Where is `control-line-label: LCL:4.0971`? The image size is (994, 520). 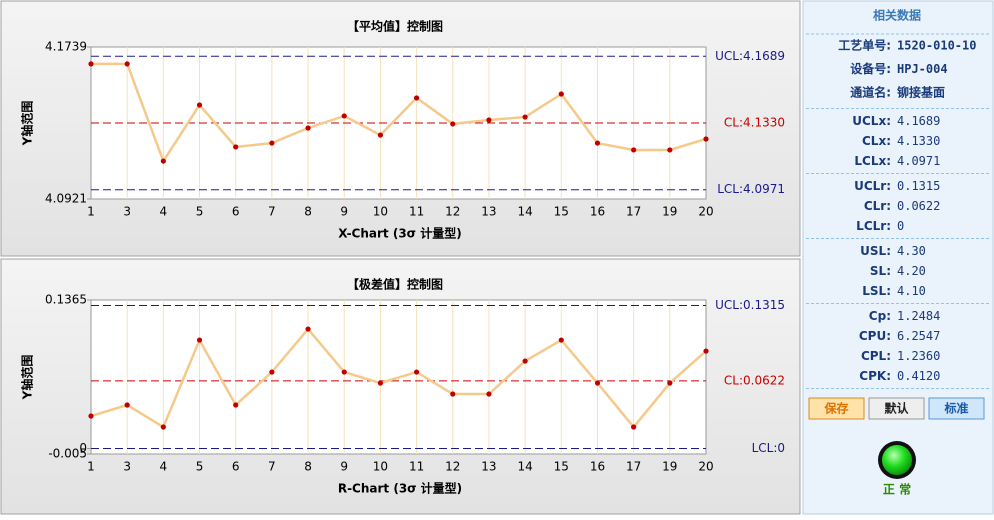
control-line-label: LCL:4.0971 is located at coordinates (751, 189).